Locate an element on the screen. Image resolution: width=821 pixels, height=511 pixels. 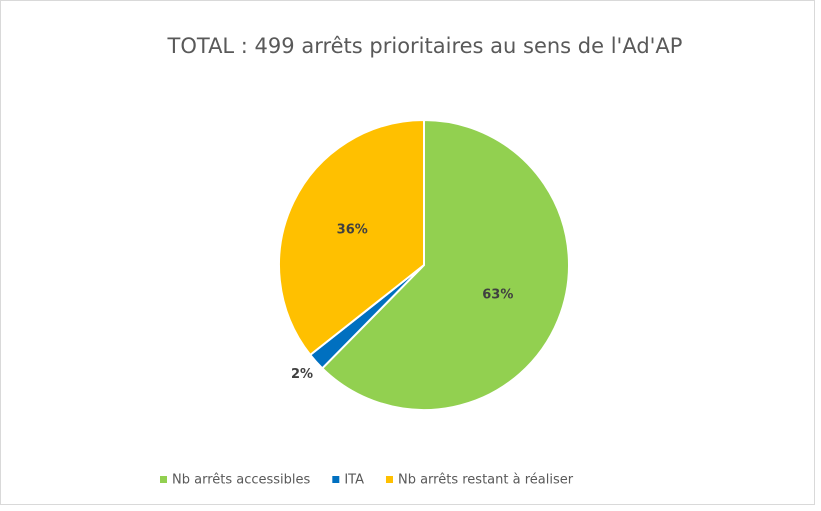
legend-label: Nb arrêts accessibles is located at coordinates (241, 480).